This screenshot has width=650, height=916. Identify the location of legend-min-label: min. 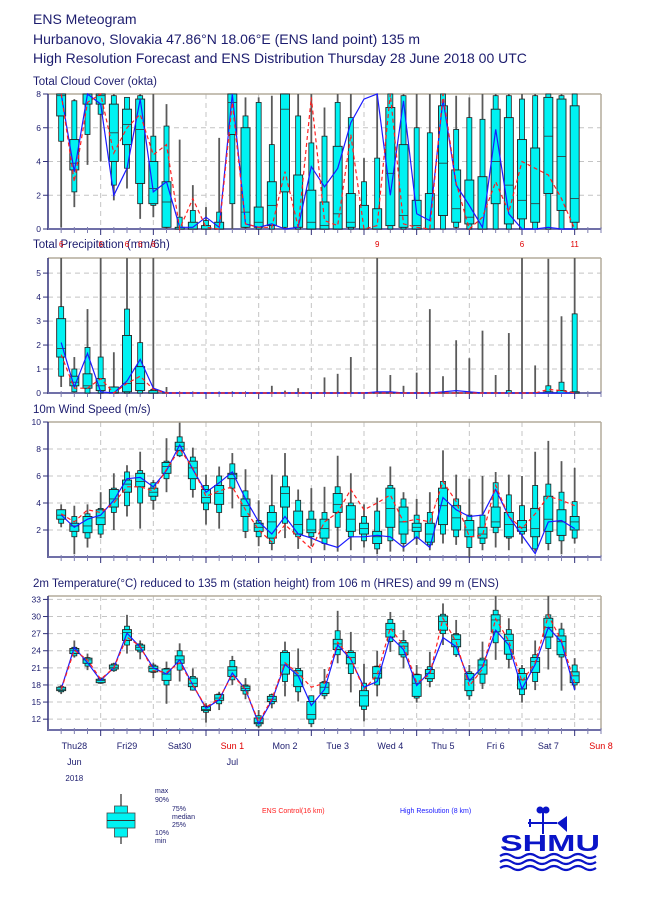
(161, 841).